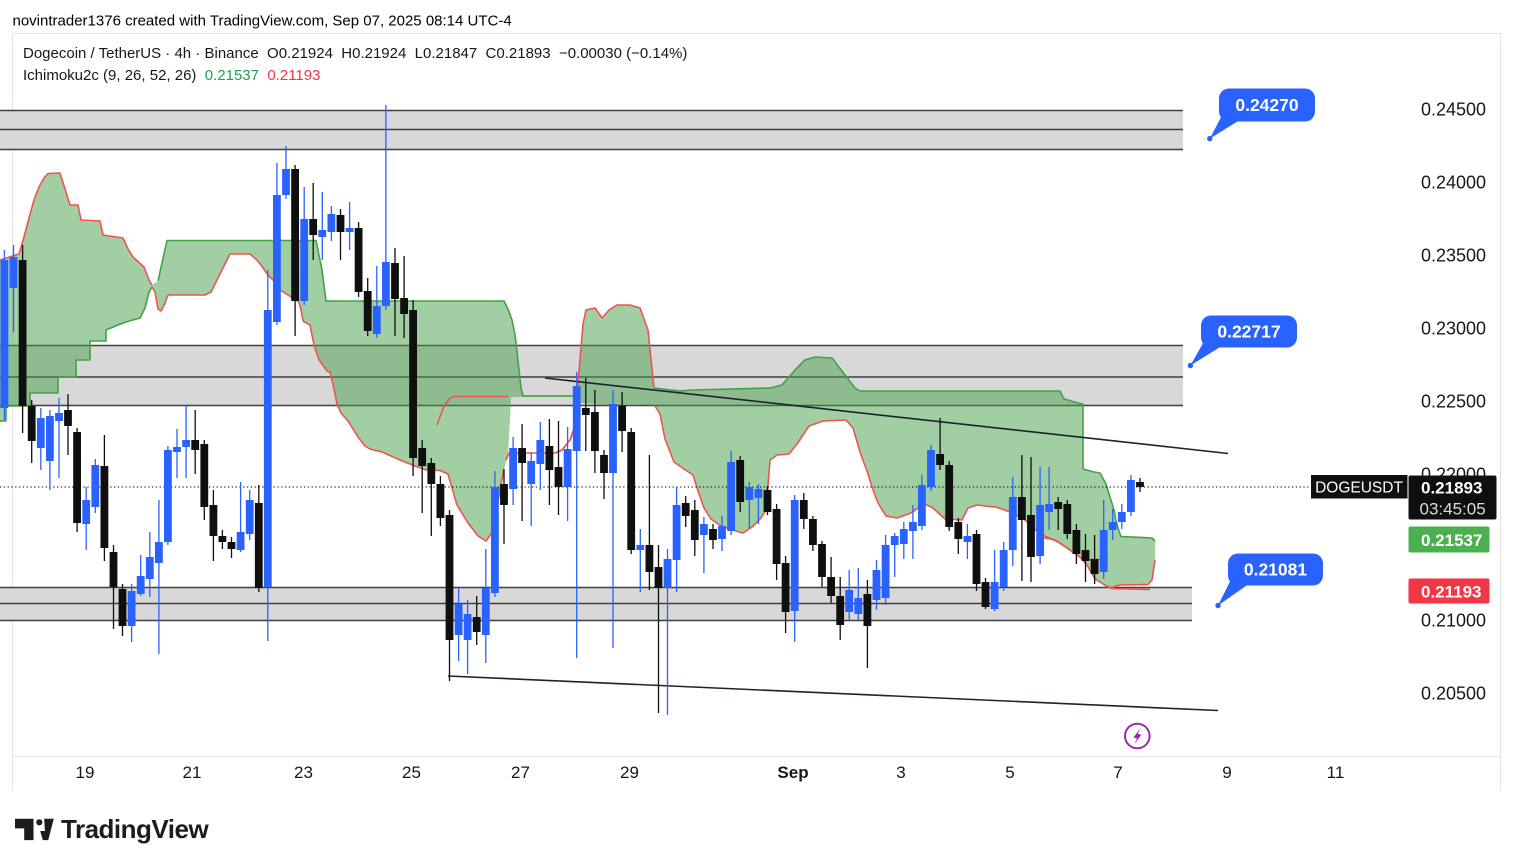 The height and width of the screenshot is (867, 1513). I want to click on svg-text: 0.24500, so click(1453, 109).